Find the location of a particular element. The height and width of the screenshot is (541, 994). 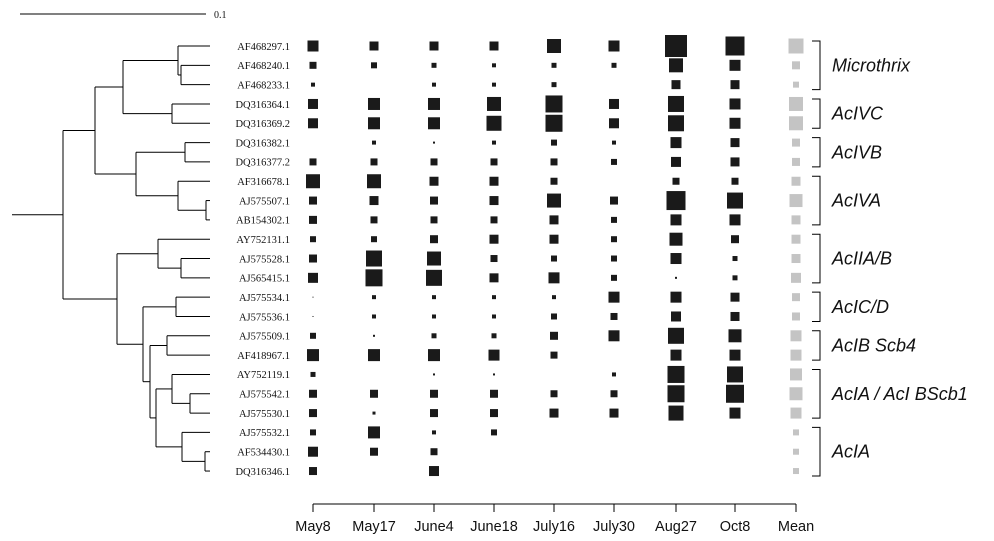

tip-label: DQ316364.1 is located at coordinates (262, 105).